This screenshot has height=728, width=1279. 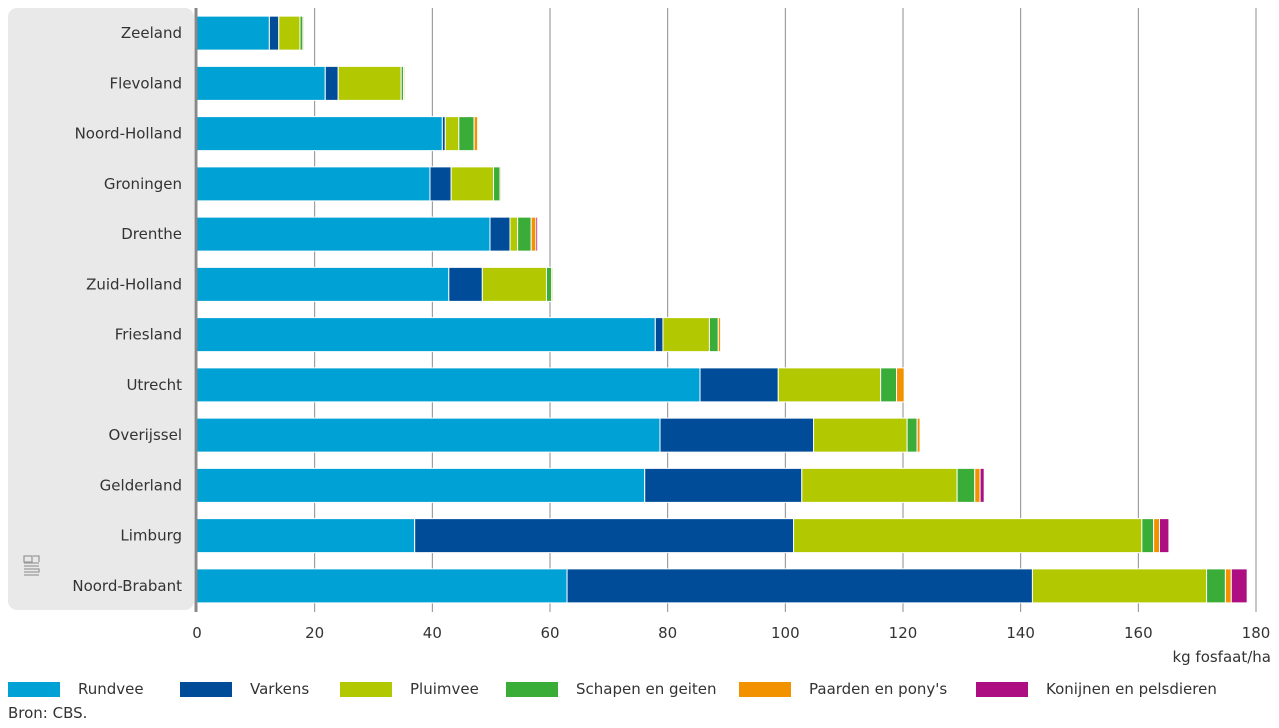 What do you see at coordinates (31, 565) in the screenshot?
I see `cbs-logo-icon` at bounding box center [31, 565].